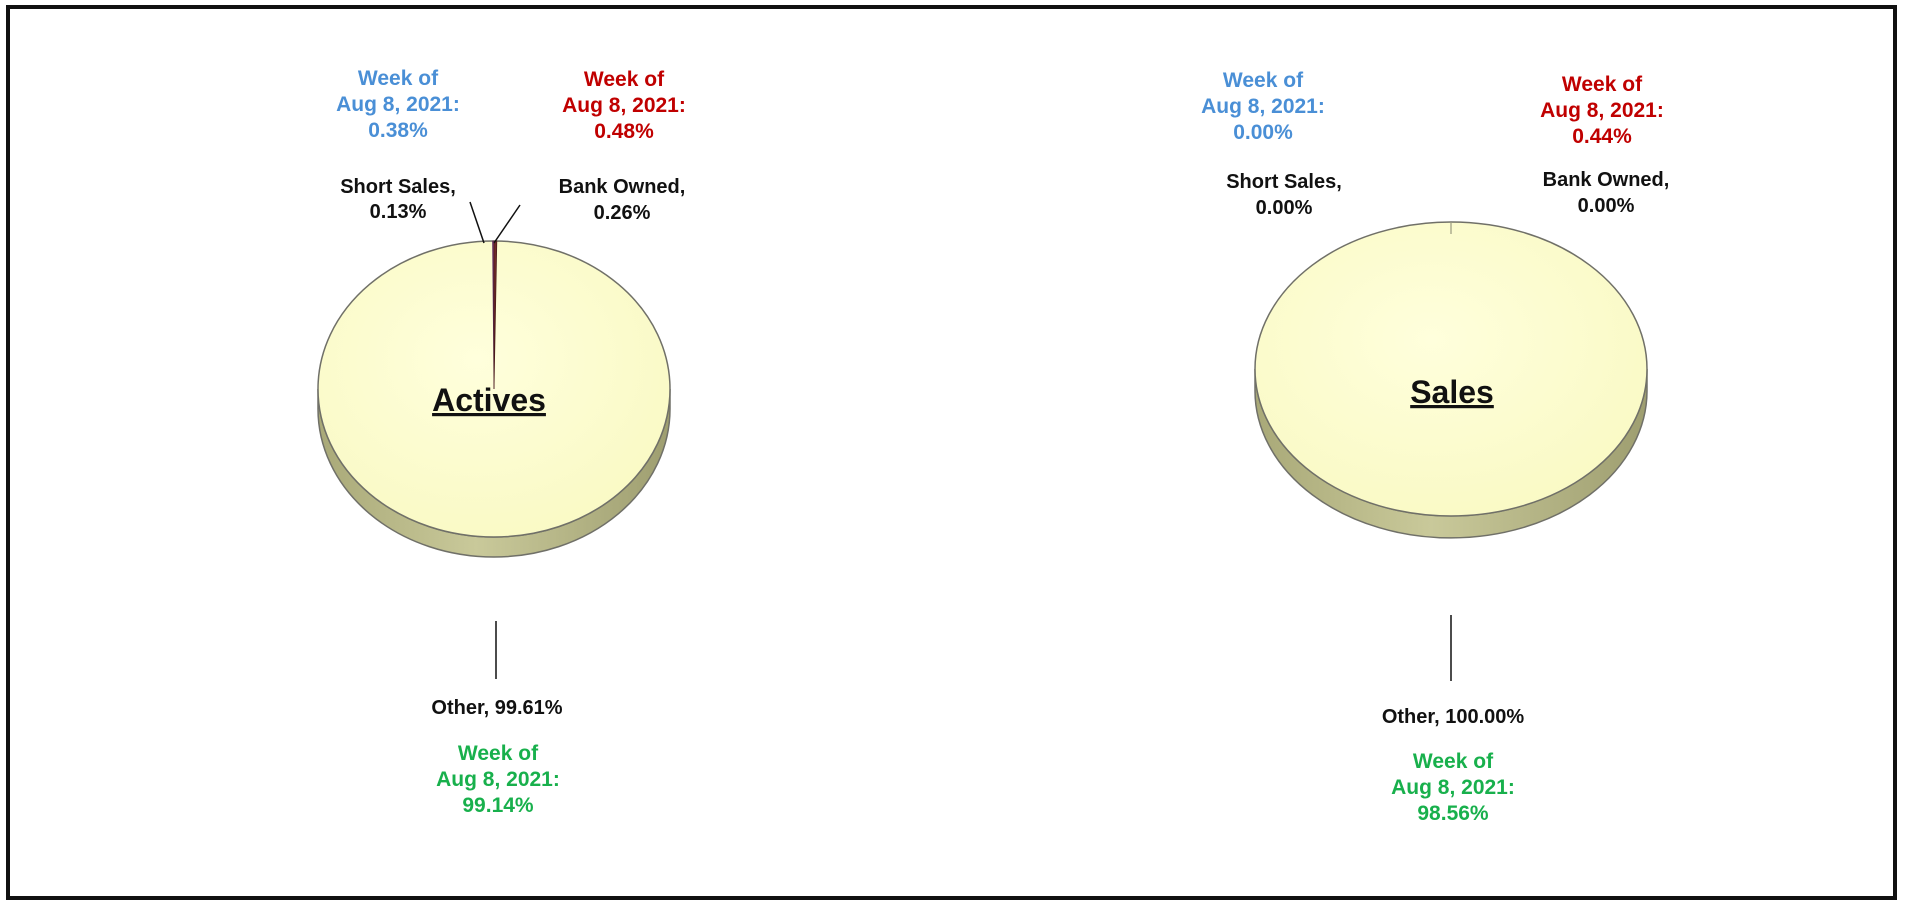  I want to click on actives-pie-body, so click(494, 399).